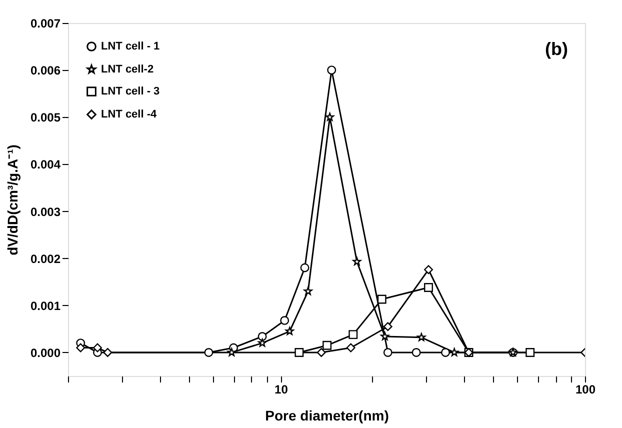 Image resolution: width=622 pixels, height=428 pixels. Describe the element at coordinates (45, 117) in the screenshot. I see `y-tick-label: 0.005` at that location.